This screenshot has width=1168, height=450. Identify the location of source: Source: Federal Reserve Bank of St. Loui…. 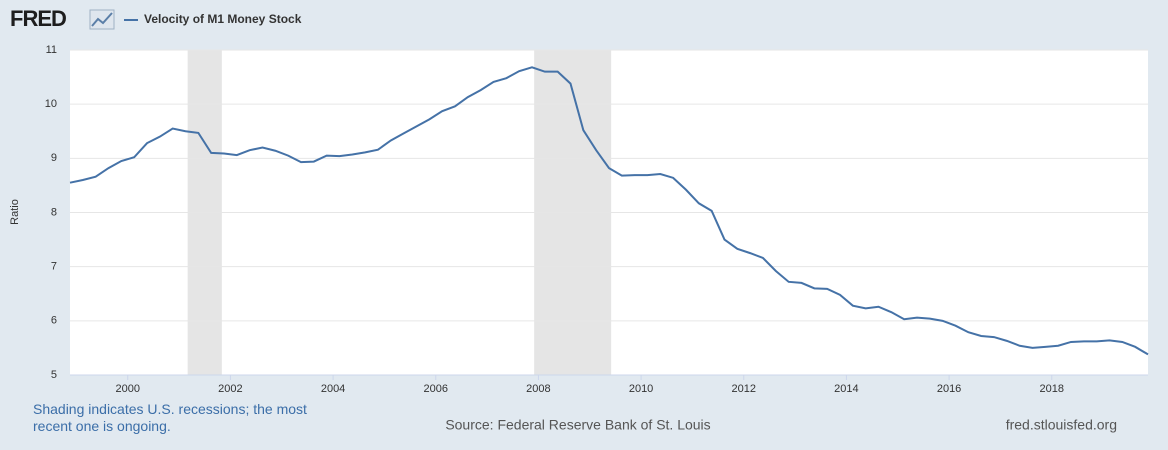
(577, 425).